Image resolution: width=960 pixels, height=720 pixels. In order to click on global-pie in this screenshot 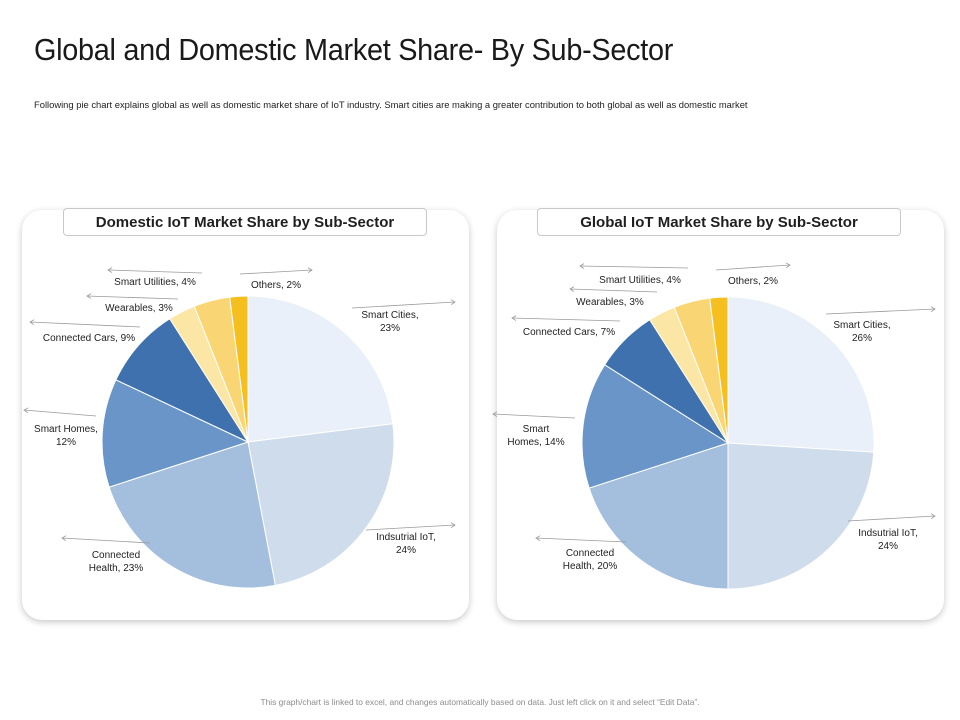, I will do `click(728, 443)`.